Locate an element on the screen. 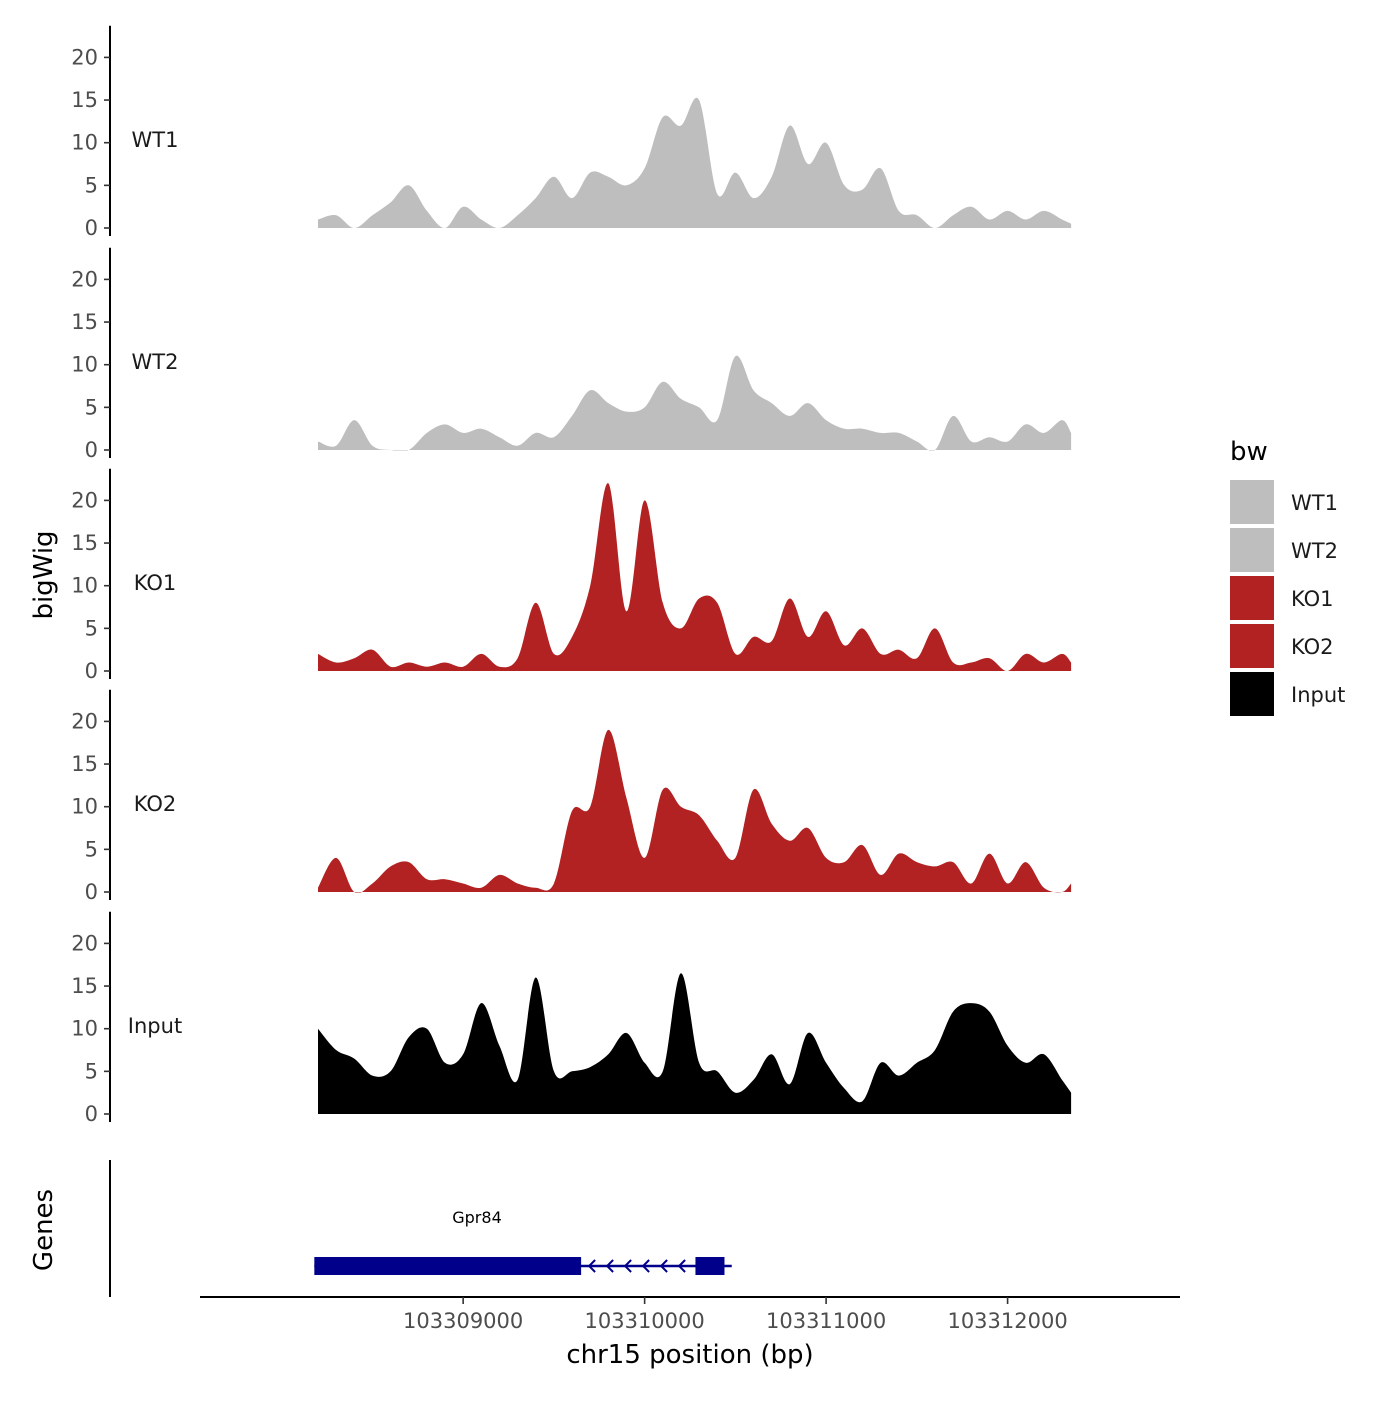 Image resolution: width=1400 pixels, height=1404 pixels. legend-label-input: Input is located at coordinates (1318, 695).